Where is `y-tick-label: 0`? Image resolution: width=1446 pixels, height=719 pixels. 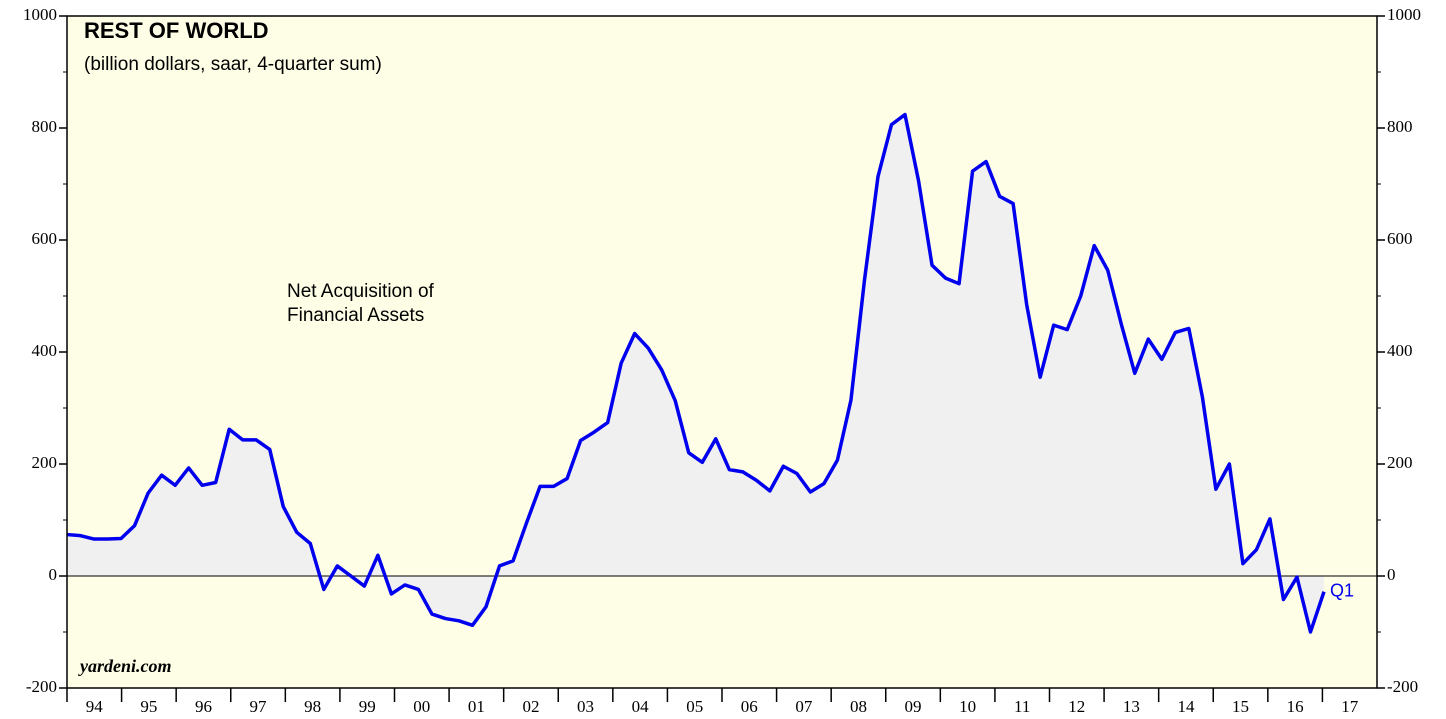 y-tick-label: 0 is located at coordinates (53, 574).